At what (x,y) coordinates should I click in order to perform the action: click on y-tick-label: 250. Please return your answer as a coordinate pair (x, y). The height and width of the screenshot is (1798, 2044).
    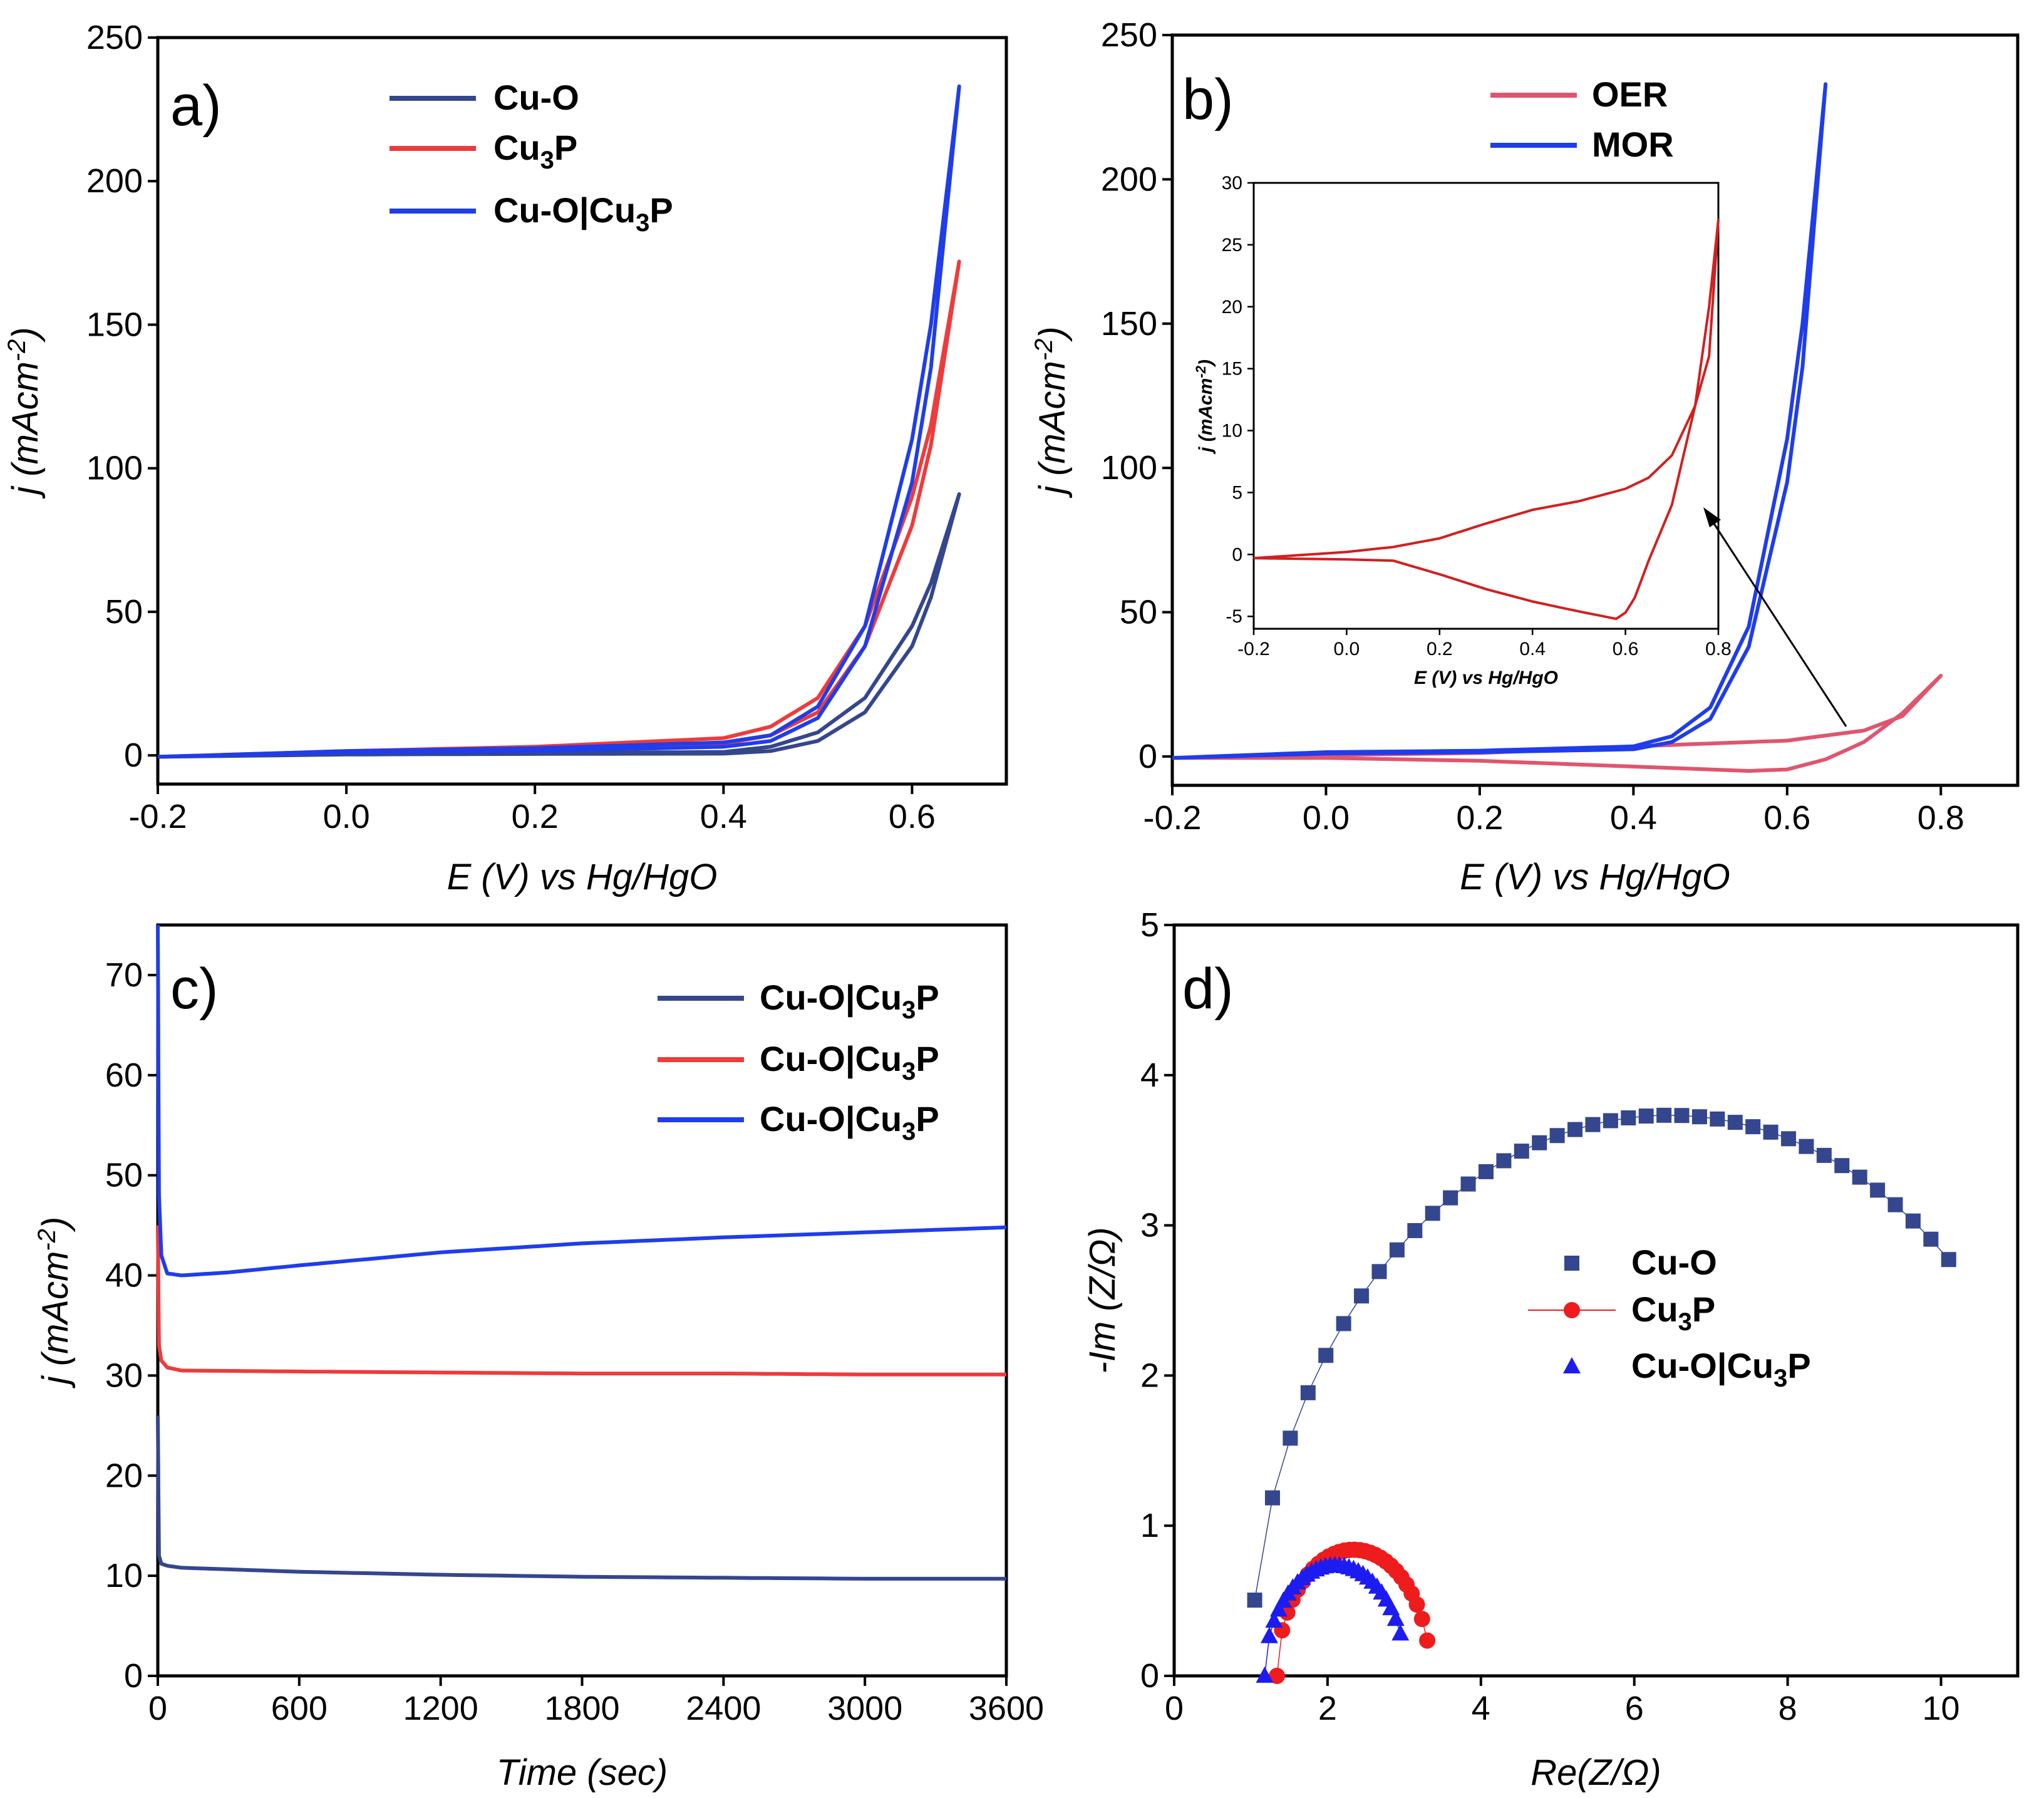
    Looking at the image, I should click on (1129, 35).